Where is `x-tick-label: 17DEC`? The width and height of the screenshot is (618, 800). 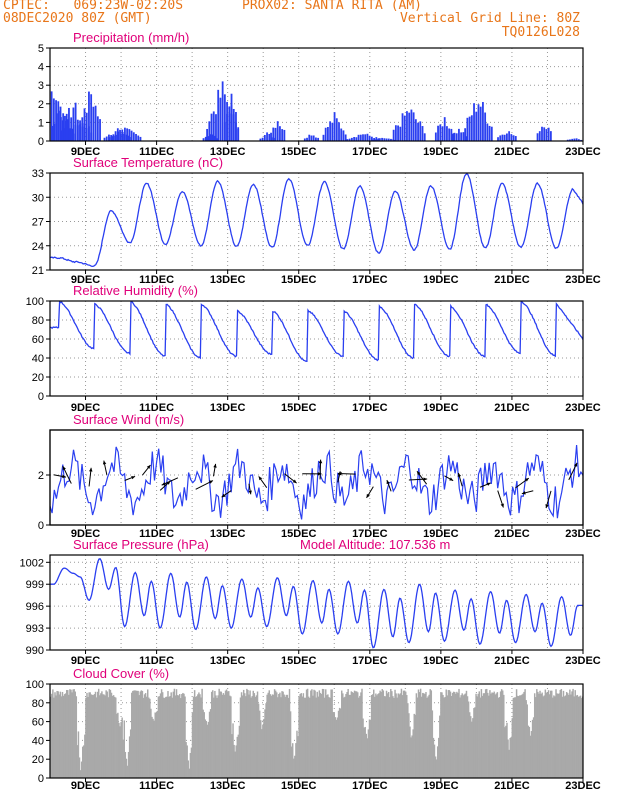 x-tick-label: 17DEC is located at coordinates (370, 661).